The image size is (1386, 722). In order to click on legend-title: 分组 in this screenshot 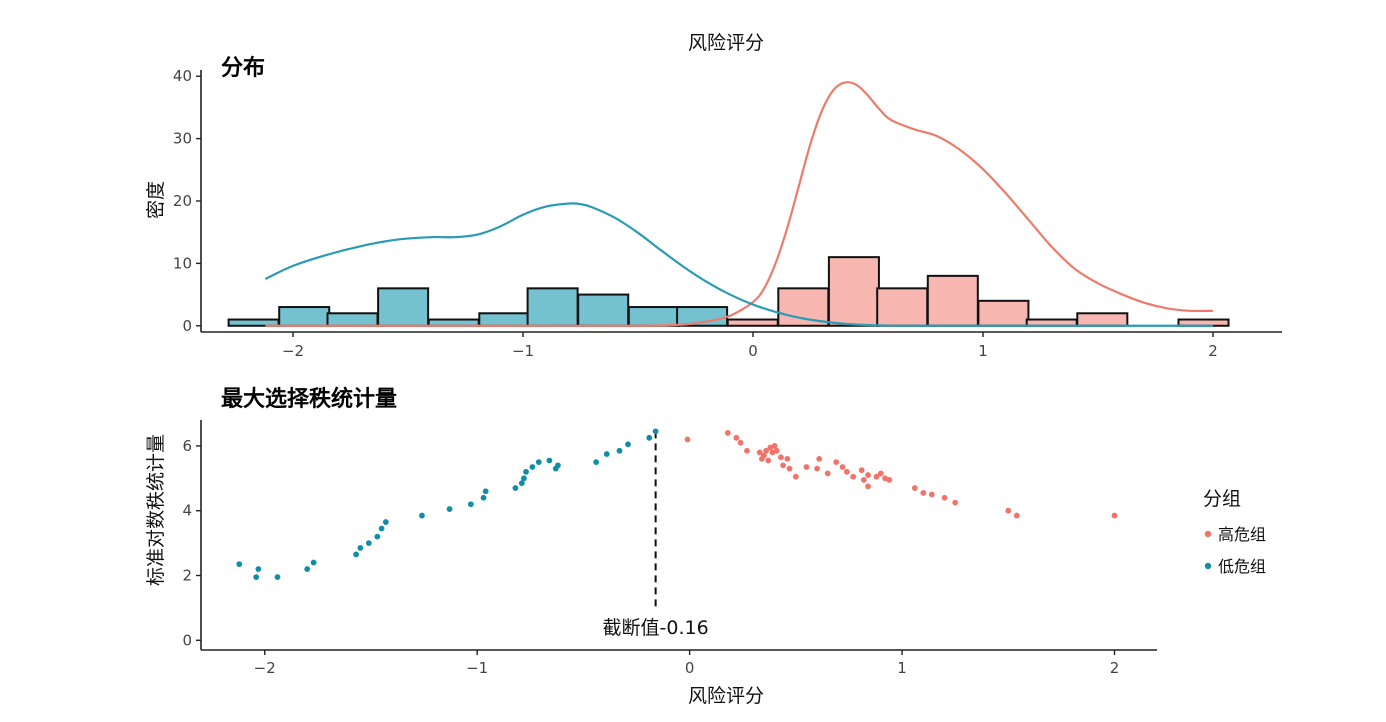, I will do `click(1222, 499)`.